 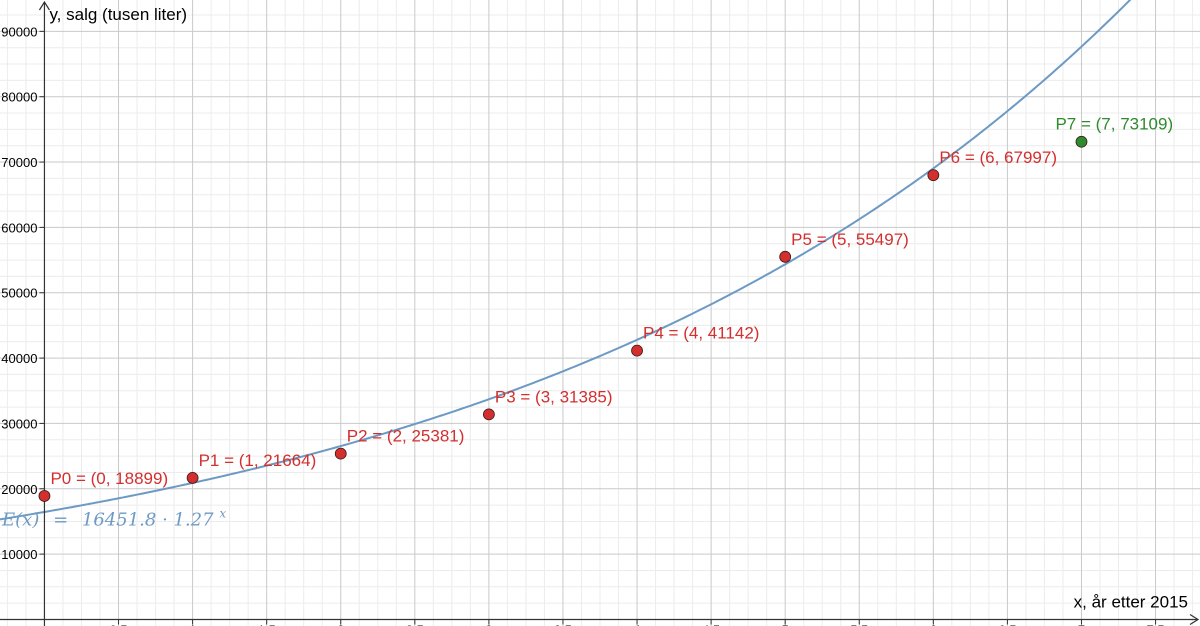 I want to click on x-tick-label: 3, so click(x=488, y=624).